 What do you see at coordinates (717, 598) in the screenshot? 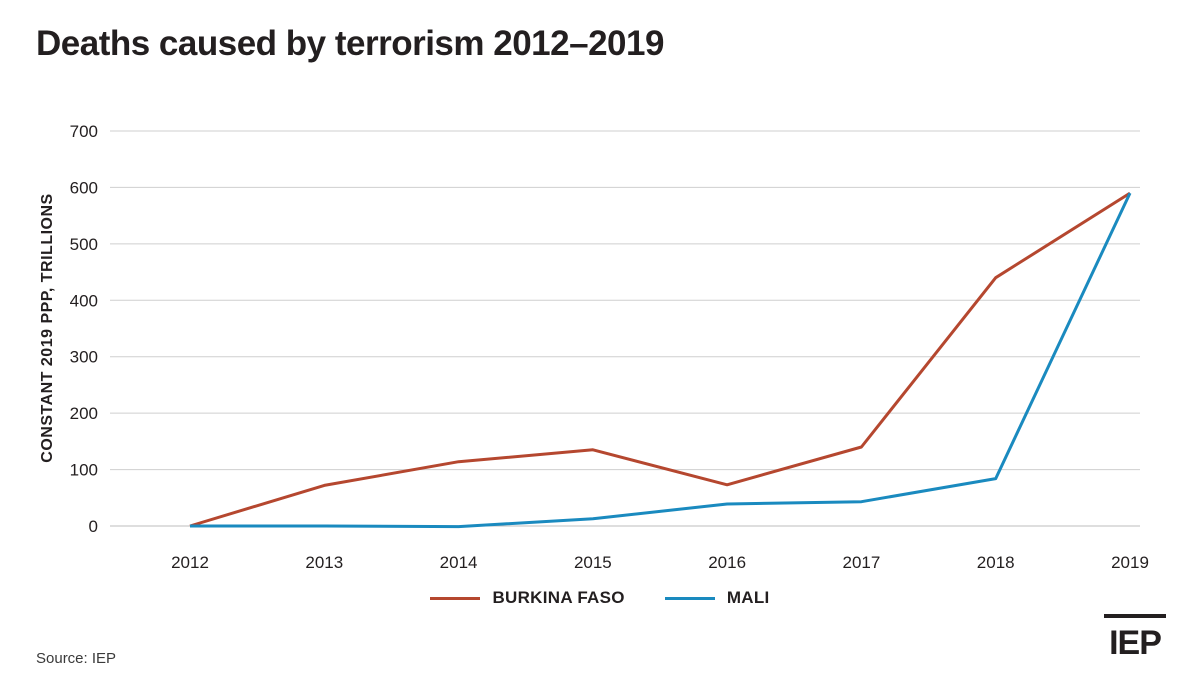
I see `legend-item-mali: MALI` at bounding box center [717, 598].